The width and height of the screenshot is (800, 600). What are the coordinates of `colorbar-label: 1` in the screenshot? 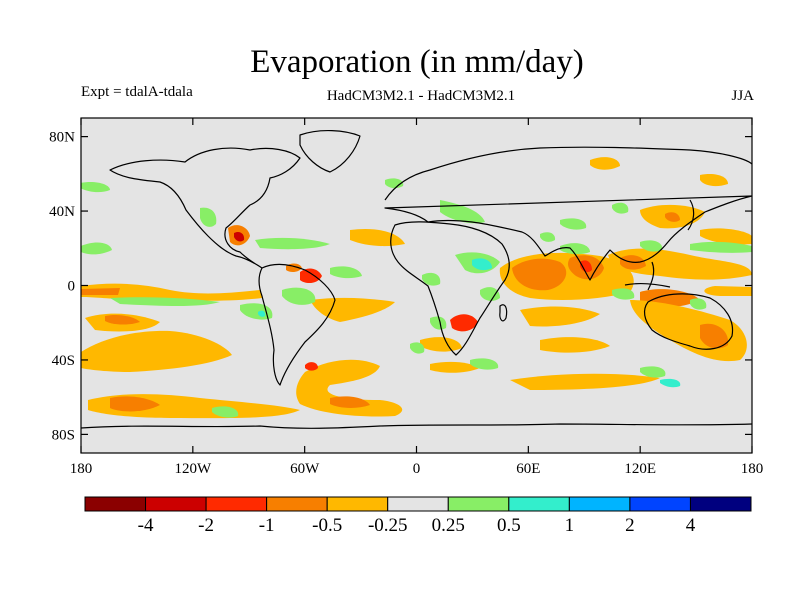 It's located at (570, 525).